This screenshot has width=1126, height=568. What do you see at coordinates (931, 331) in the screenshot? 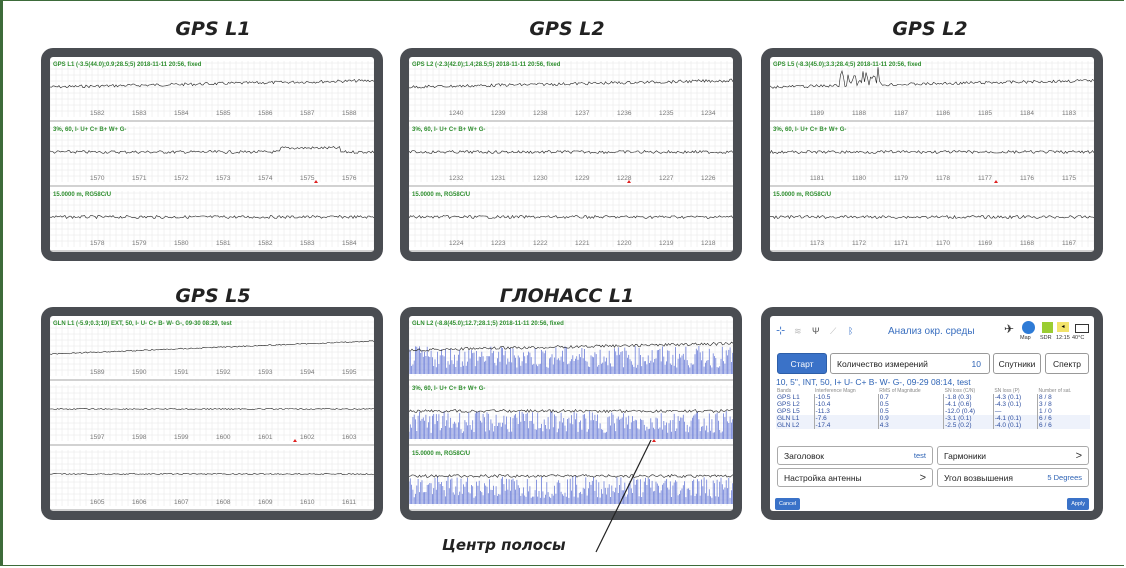
I see `control-title: Анализ окр. среды` at bounding box center [931, 331].